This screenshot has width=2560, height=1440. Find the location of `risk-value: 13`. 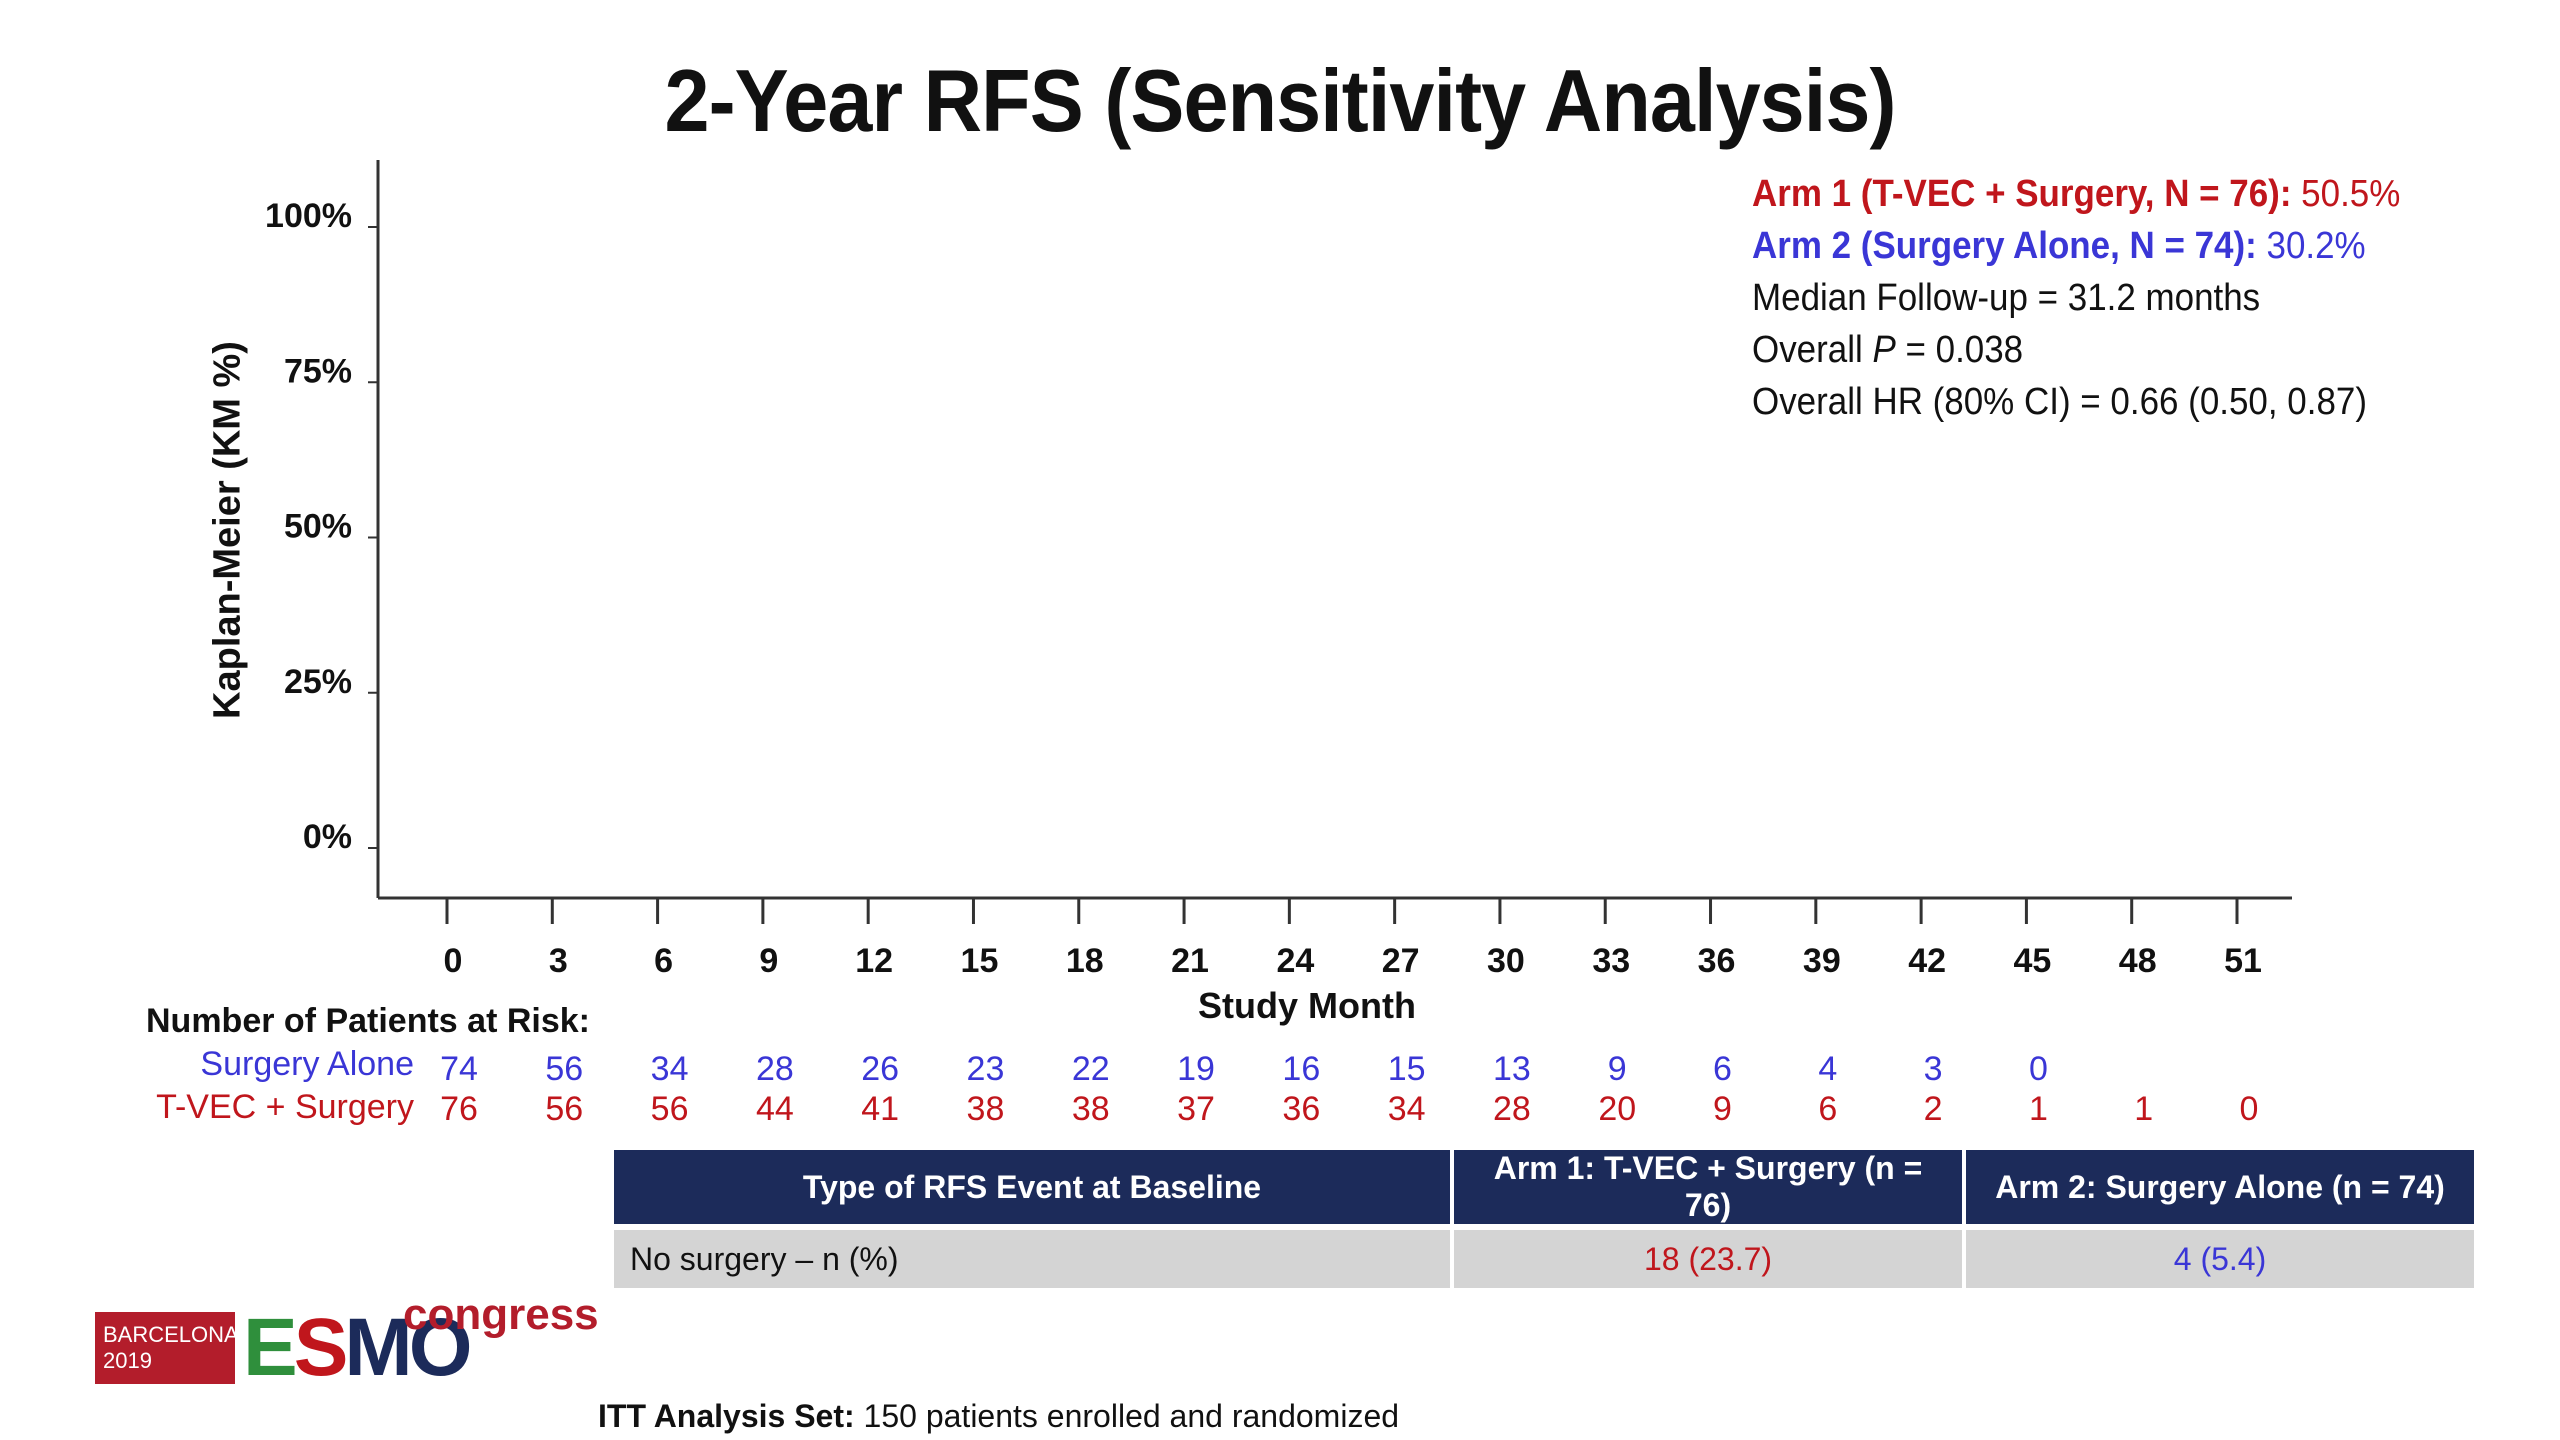

risk-value: 13 is located at coordinates (1512, 1069).